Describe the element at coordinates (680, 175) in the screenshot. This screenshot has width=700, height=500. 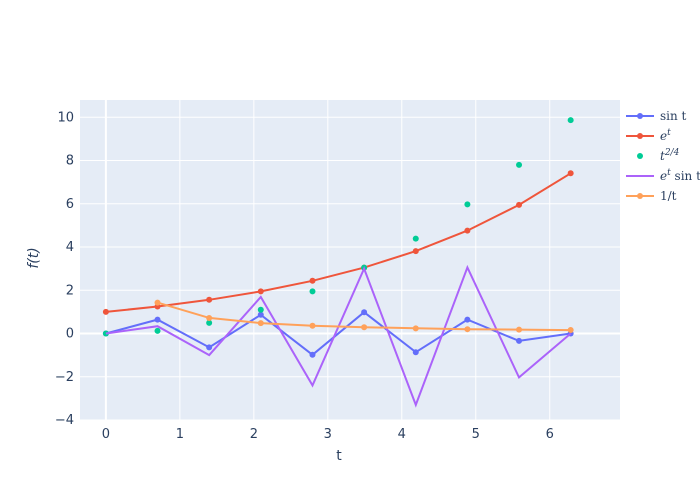
I see `legend-label: et sin t` at that location.